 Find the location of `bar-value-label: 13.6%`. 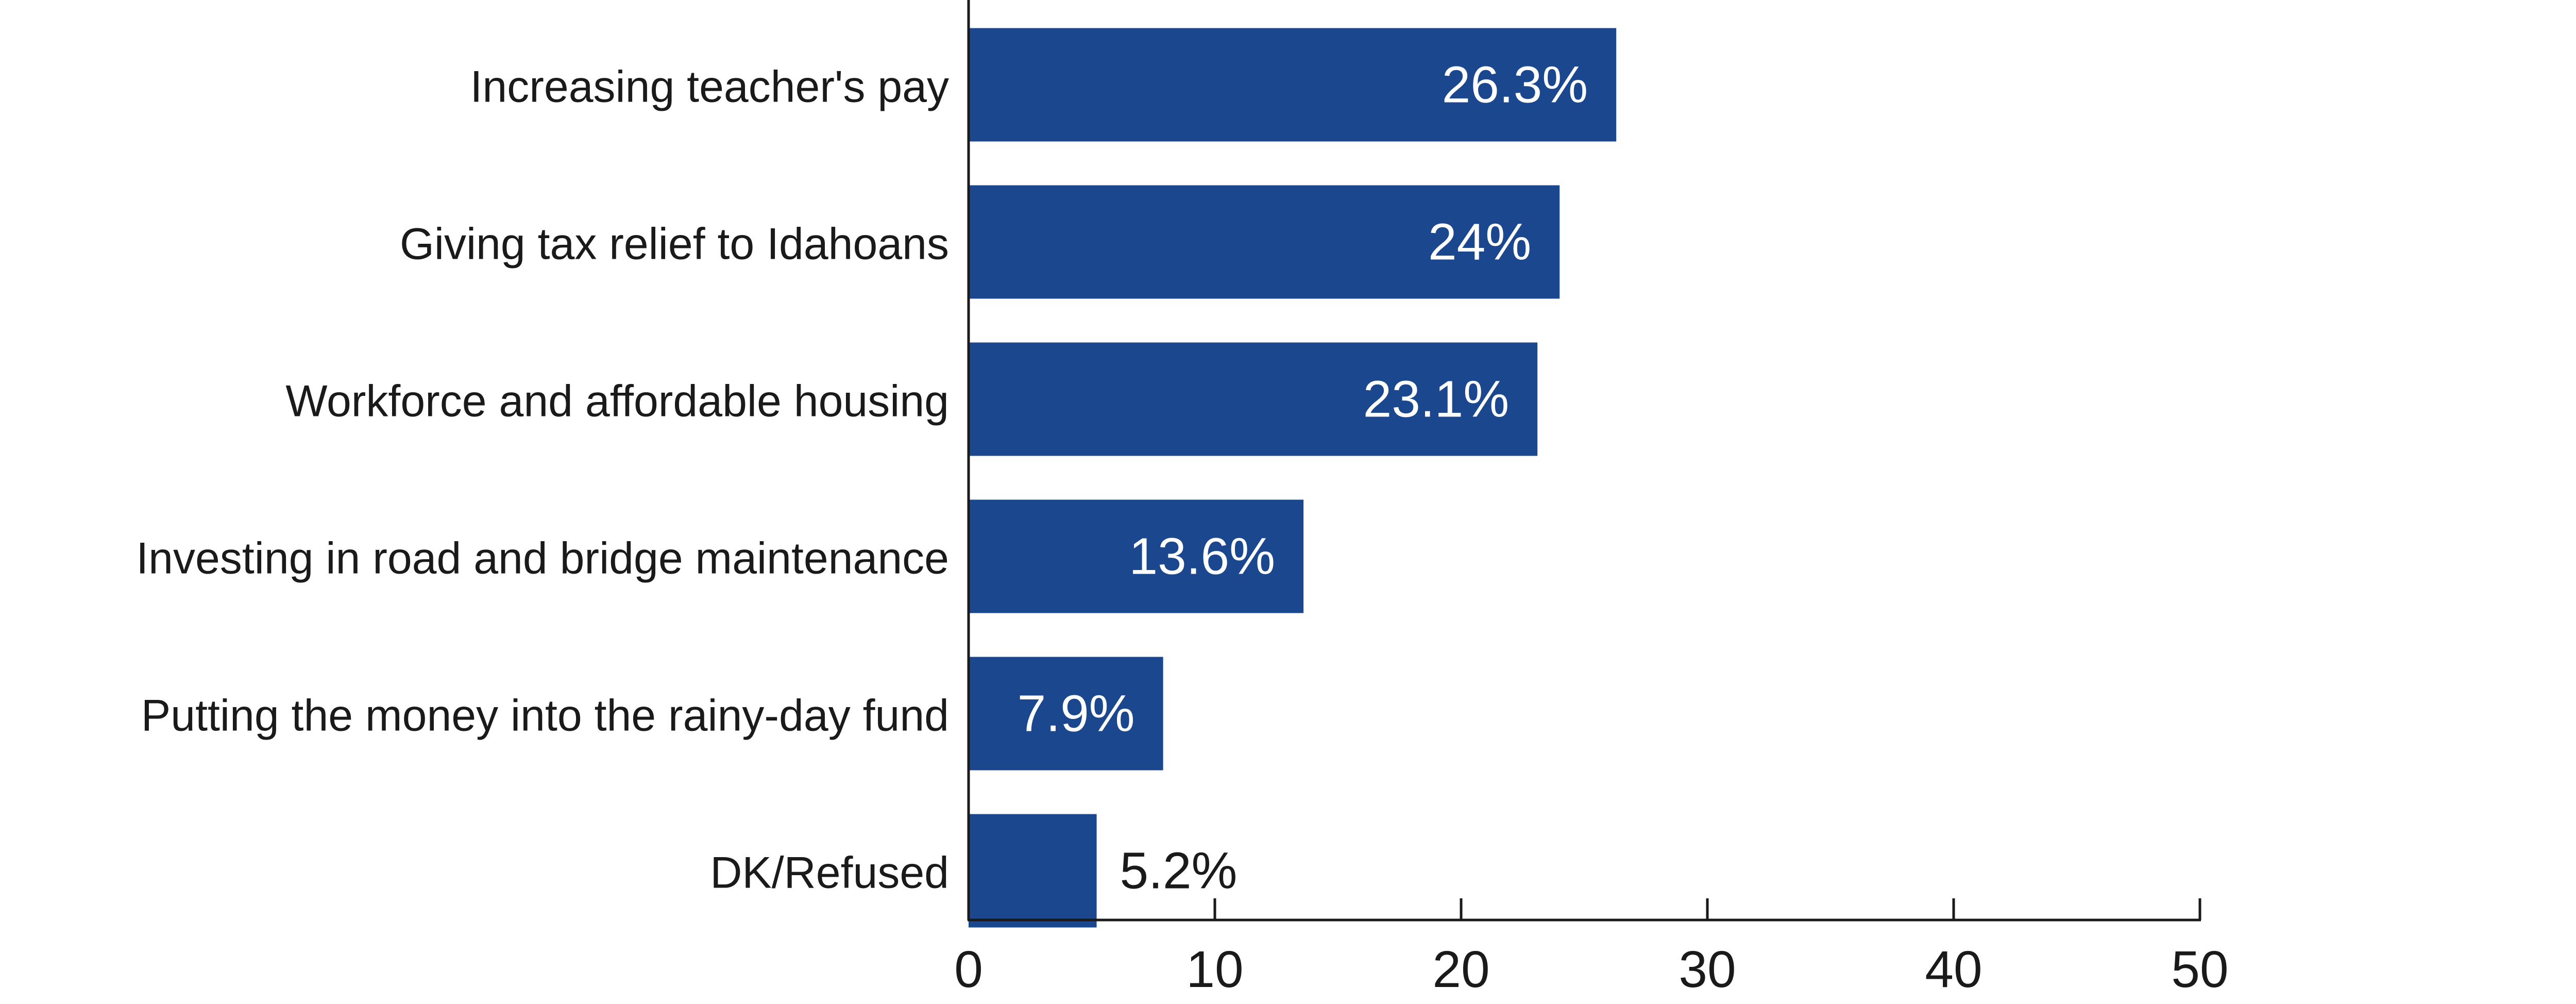

bar-value-label: 13.6% is located at coordinates (1202, 556).